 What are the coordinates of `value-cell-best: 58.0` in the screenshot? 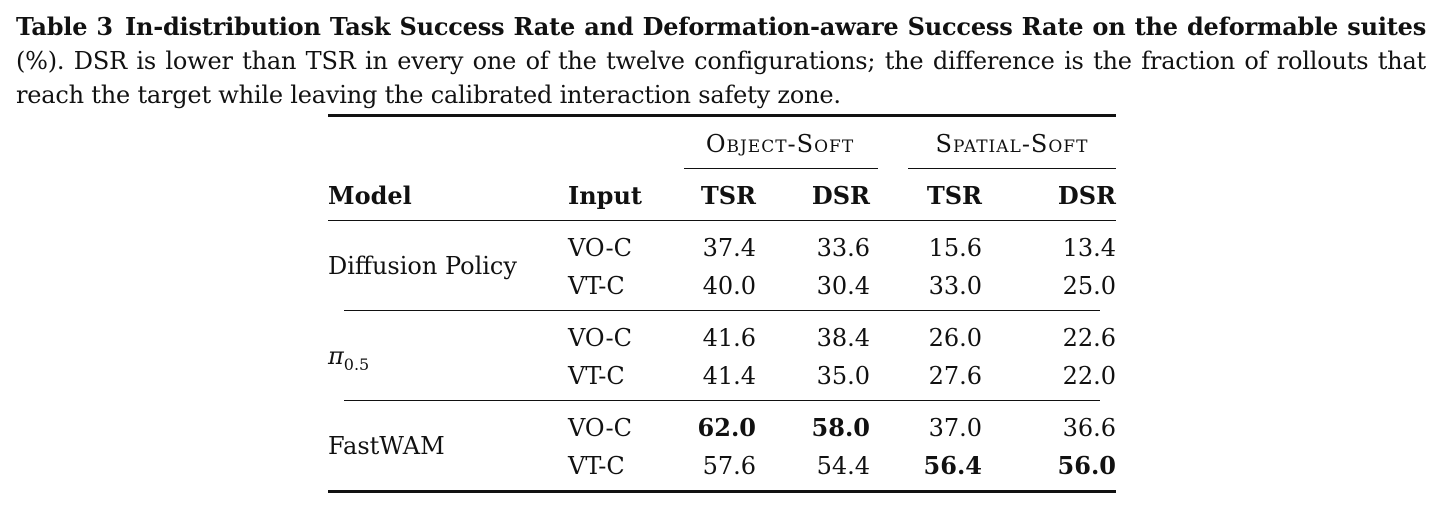 It's located at (840, 427).